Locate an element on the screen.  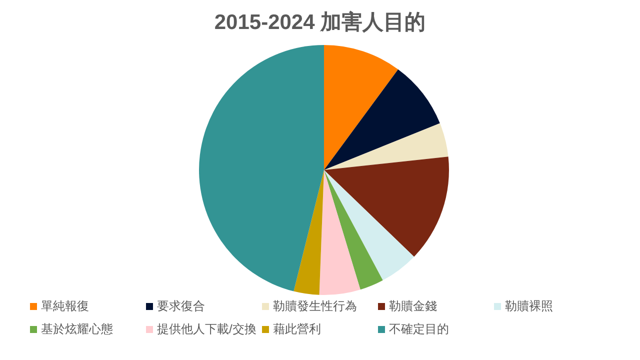
legend-label: 藉此營利 is located at coordinates (297, 329).